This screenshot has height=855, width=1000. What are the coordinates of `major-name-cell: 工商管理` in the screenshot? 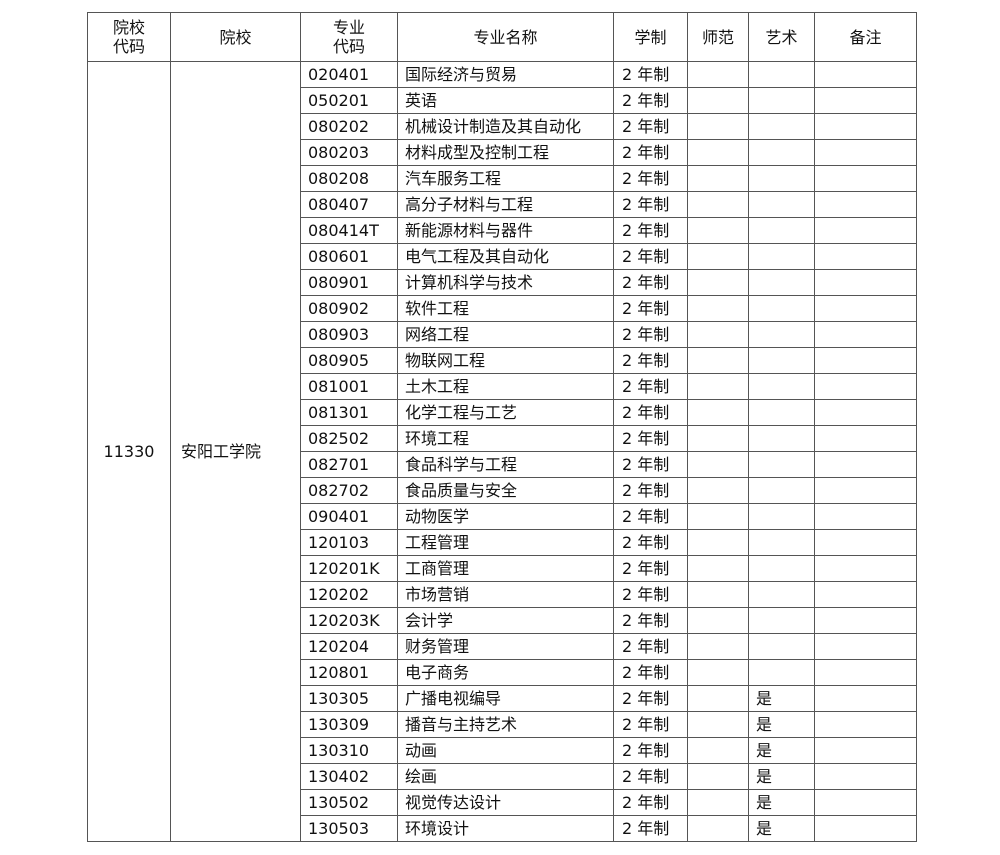 It's located at (505, 568).